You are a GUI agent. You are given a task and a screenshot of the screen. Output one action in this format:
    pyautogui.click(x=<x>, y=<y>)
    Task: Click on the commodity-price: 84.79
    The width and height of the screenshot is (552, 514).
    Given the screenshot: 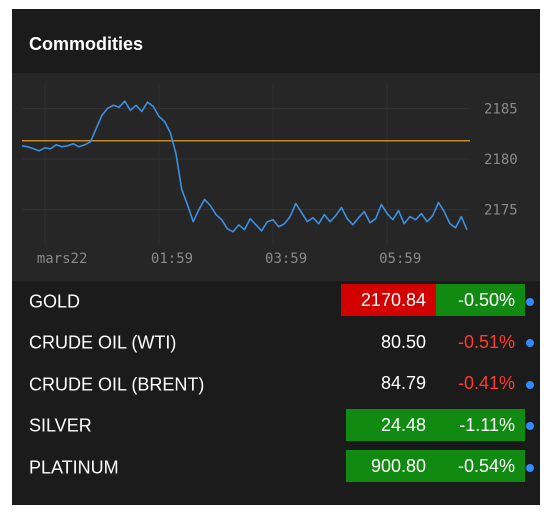 What is the action you would take?
    pyautogui.click(x=403, y=383)
    